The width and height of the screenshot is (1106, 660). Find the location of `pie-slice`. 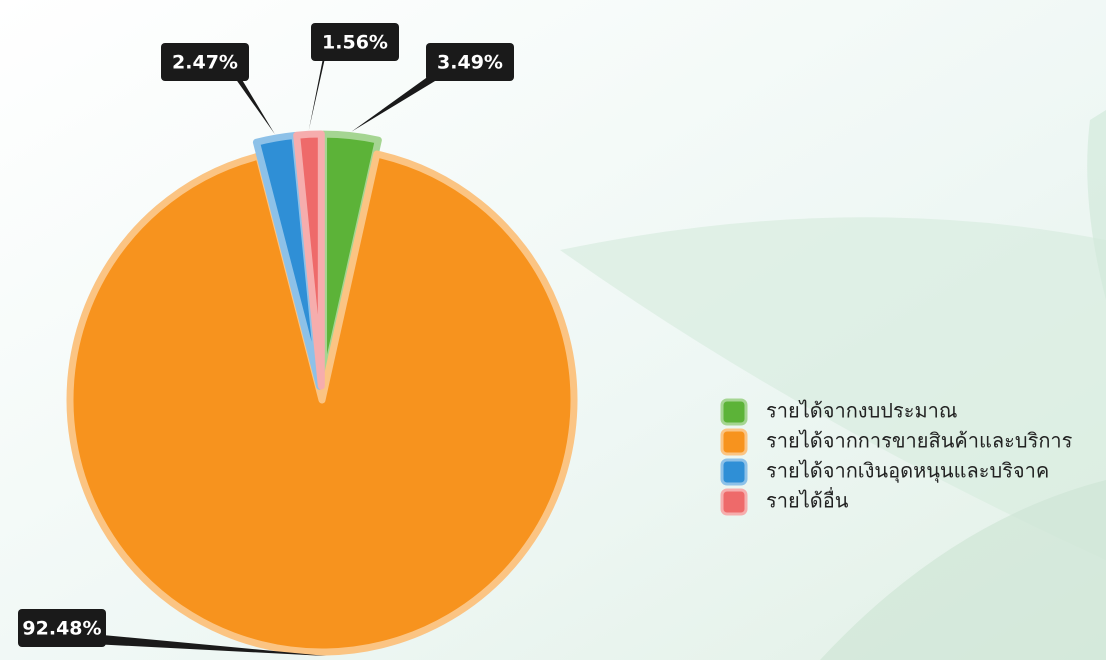

pie-slice is located at coordinates (309, 260).